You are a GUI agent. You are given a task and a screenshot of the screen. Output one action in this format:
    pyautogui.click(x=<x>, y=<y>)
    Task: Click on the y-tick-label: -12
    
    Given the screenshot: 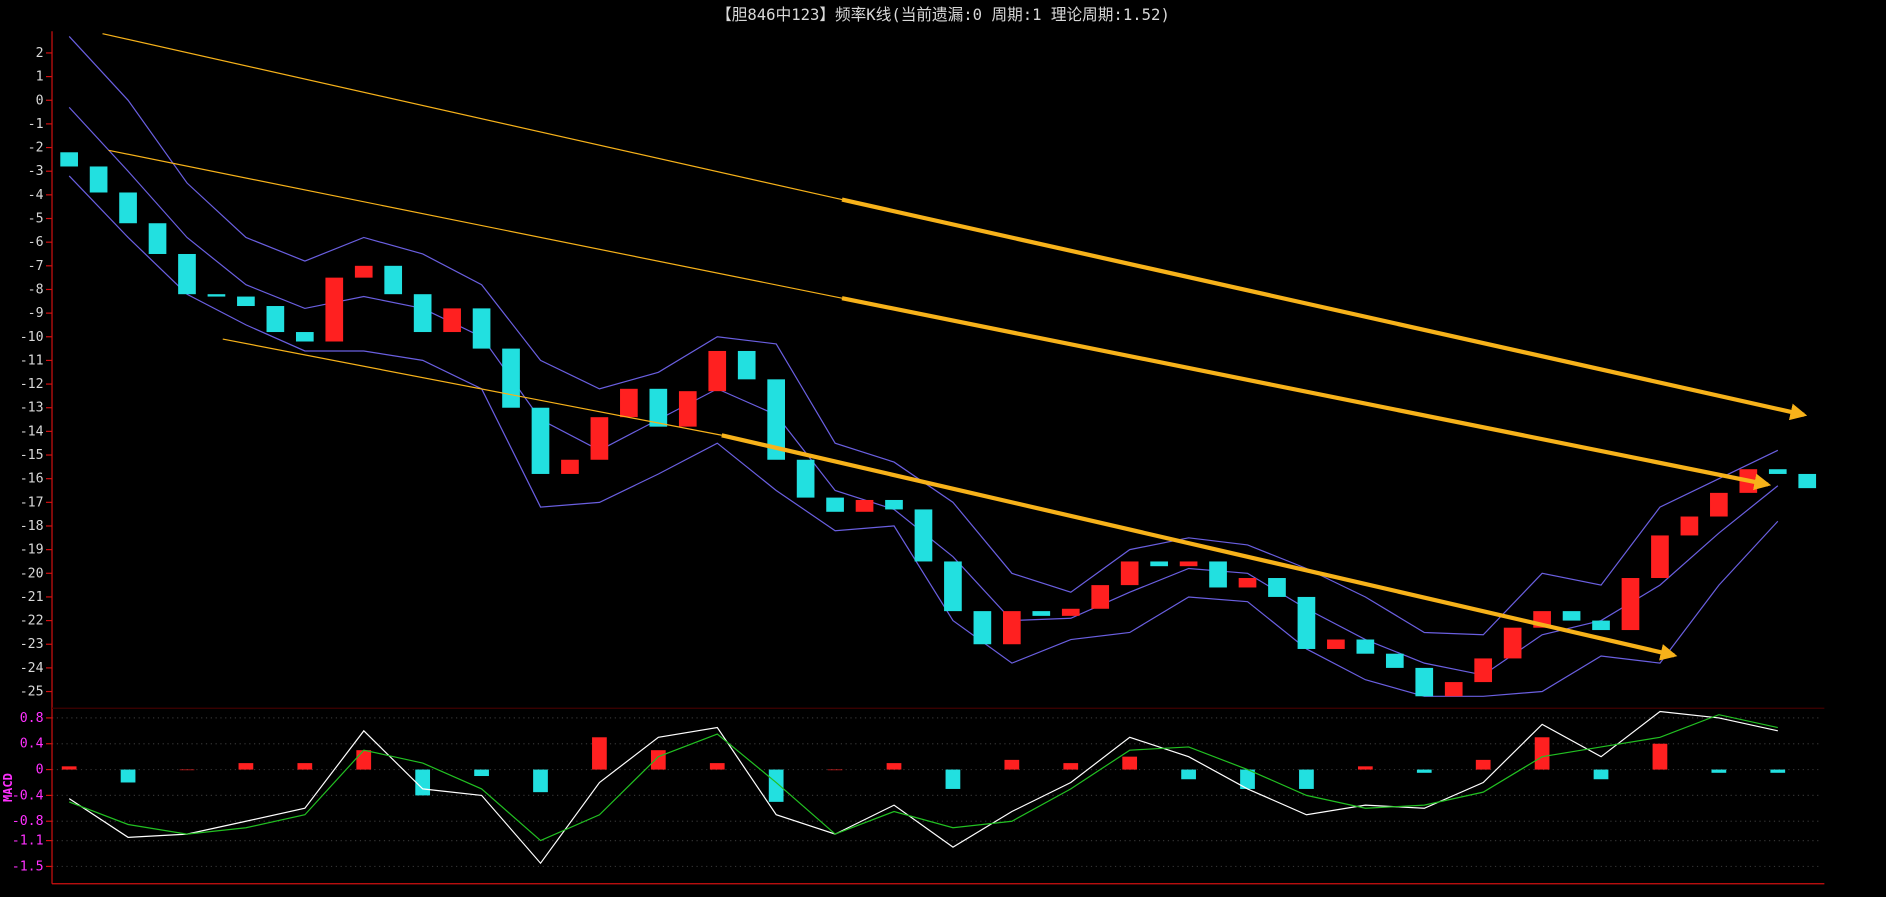 What is the action you would take?
    pyautogui.click(x=32, y=384)
    